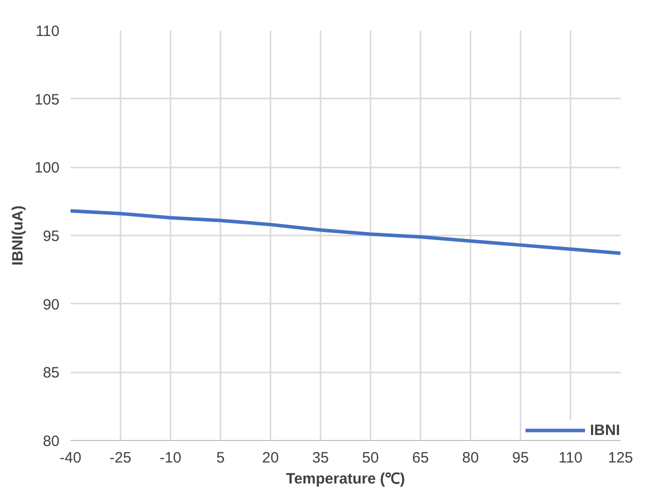 The height and width of the screenshot is (498, 672). Describe the element at coordinates (220, 458) in the screenshot. I see `x-tick-label: 5` at that location.